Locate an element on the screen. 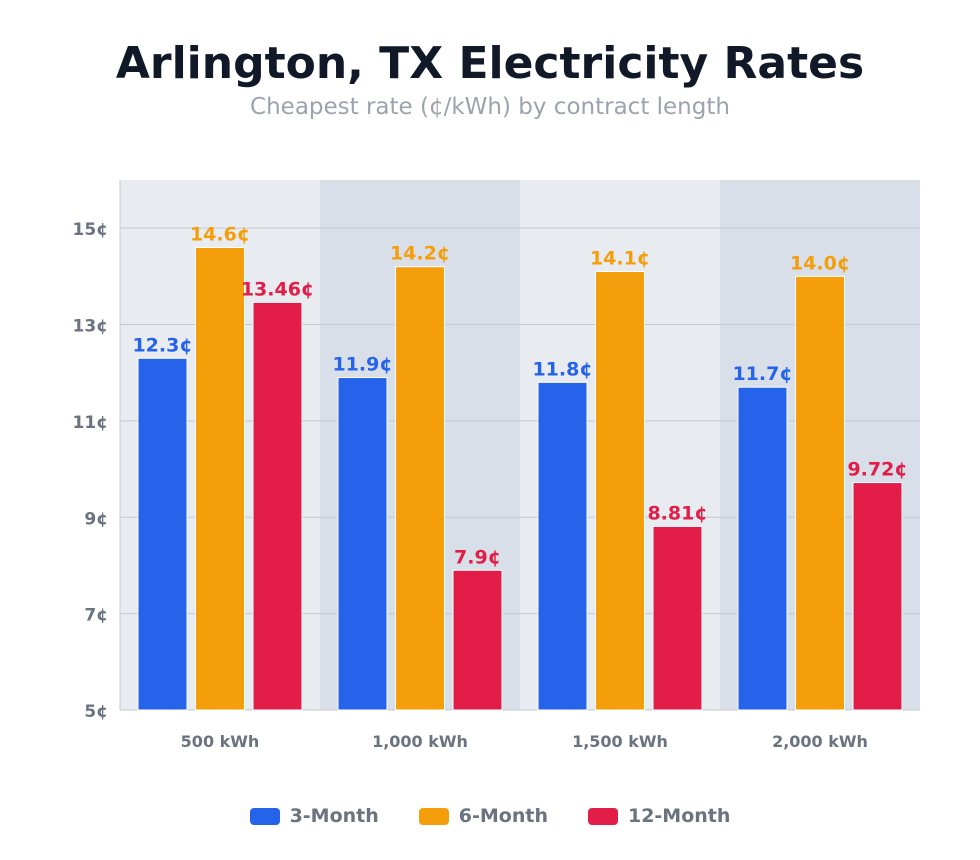 This screenshot has height=860, width=980. x-tick-label: 1,000 kWh is located at coordinates (420, 741).